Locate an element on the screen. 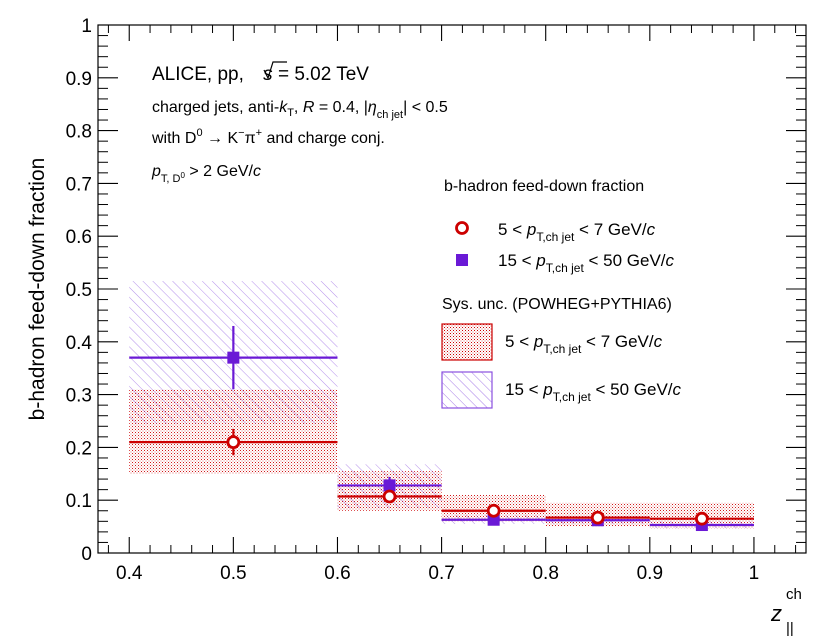  y-tick-label: 0.3 is located at coordinates (79, 396).